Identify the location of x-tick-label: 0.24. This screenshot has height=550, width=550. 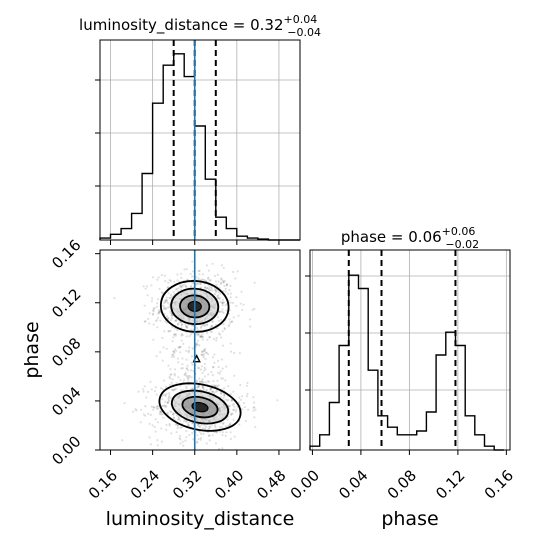
(145, 484).